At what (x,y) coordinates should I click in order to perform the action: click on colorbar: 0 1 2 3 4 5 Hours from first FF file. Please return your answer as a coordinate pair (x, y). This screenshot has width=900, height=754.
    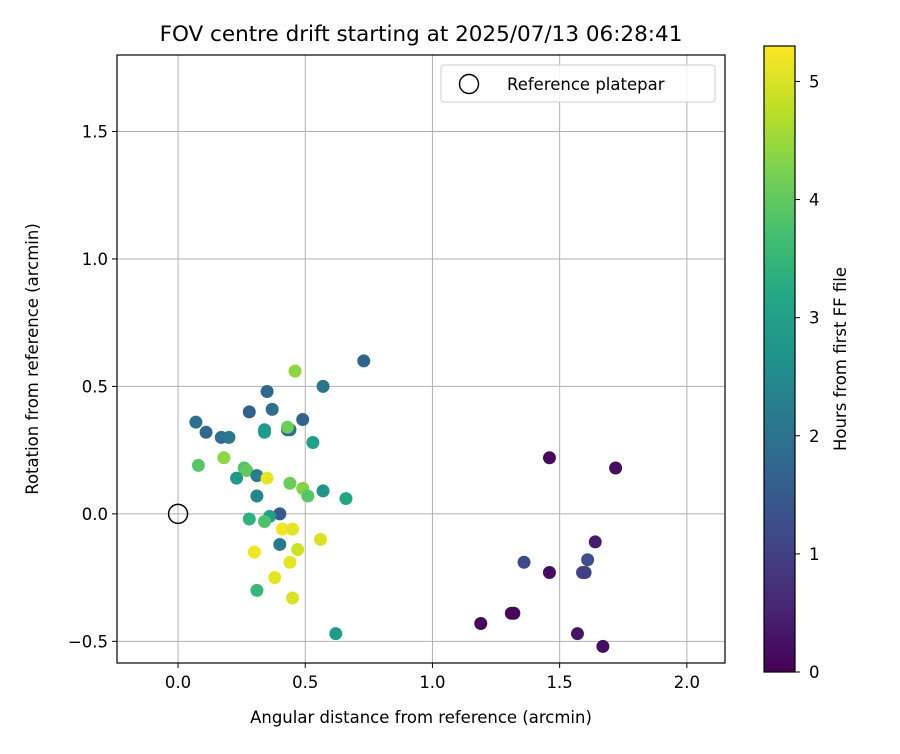
    Looking at the image, I should click on (806, 363).